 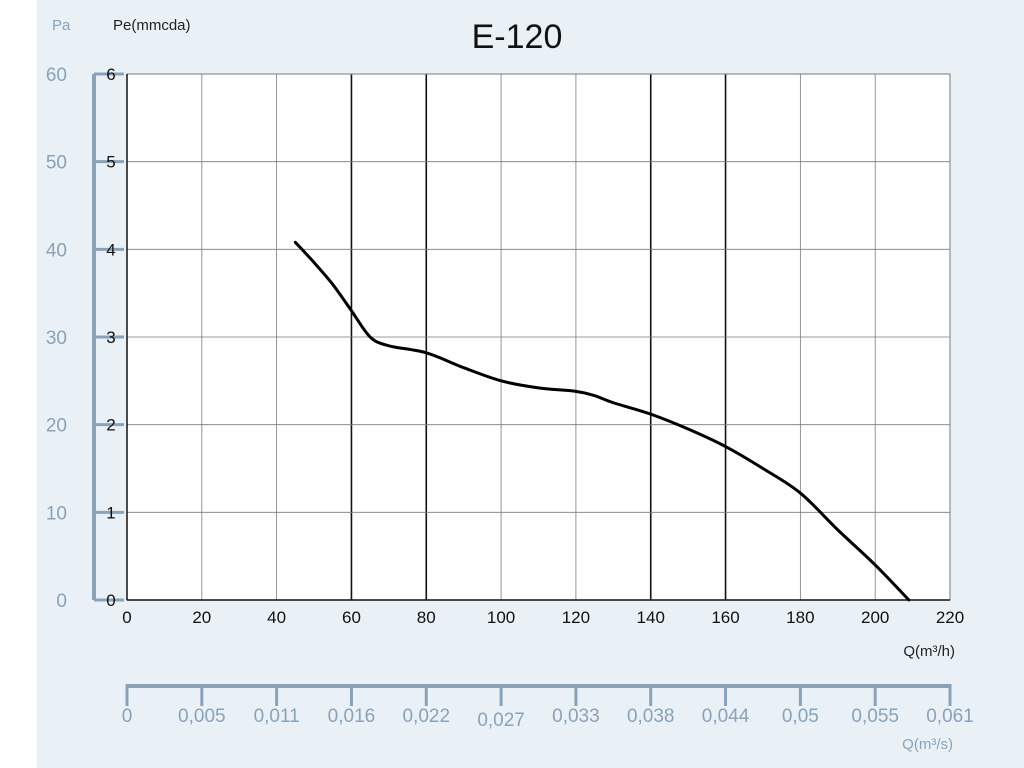 I want to click on pa-tick-label: 0, so click(x=61, y=601).